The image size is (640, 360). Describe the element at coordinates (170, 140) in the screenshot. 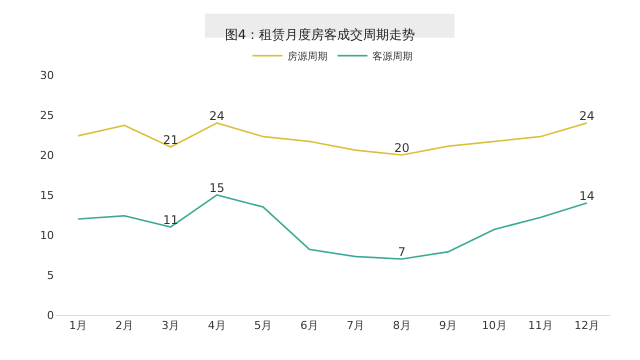

I see `data-label: 21` at that location.